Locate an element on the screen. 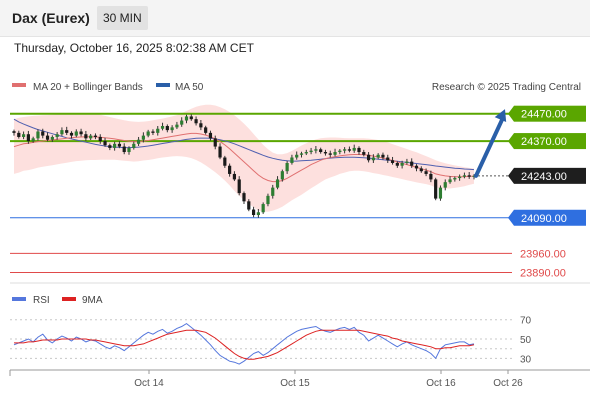  ma50-legend-swatch is located at coordinates (163, 85).